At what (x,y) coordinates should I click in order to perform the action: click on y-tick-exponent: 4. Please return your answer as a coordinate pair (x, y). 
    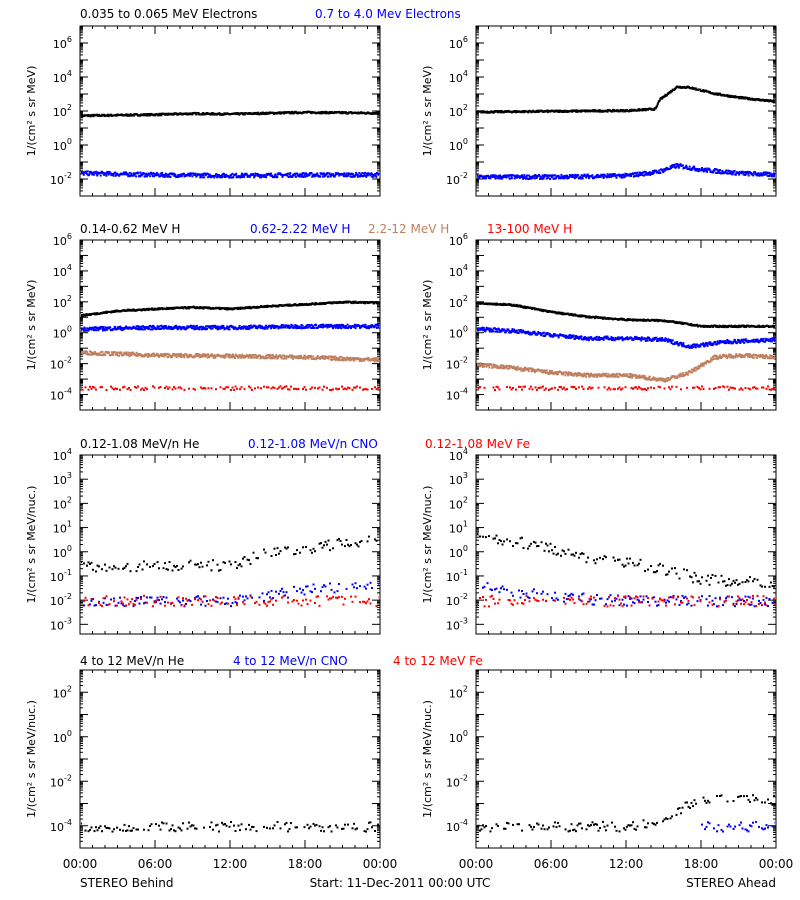
    Looking at the image, I should click on (69, 73).